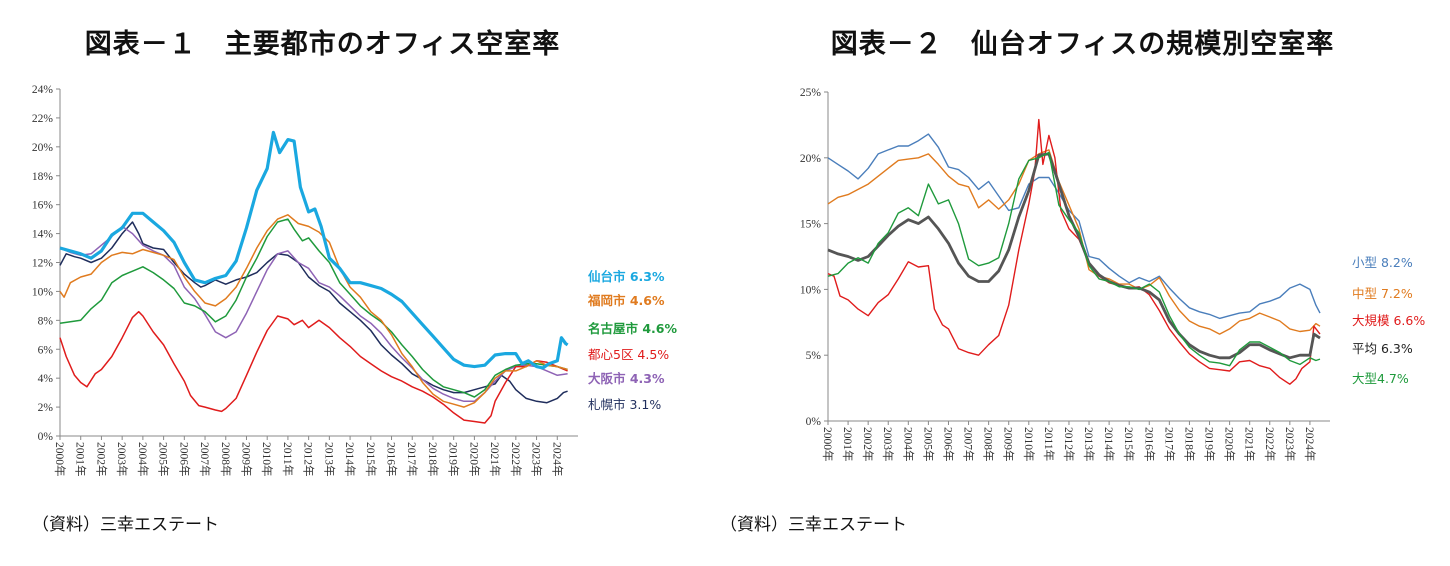 The height and width of the screenshot is (566, 1450). I want to click on series-label-仙台市: 仙台市 6.3%, so click(626, 276).